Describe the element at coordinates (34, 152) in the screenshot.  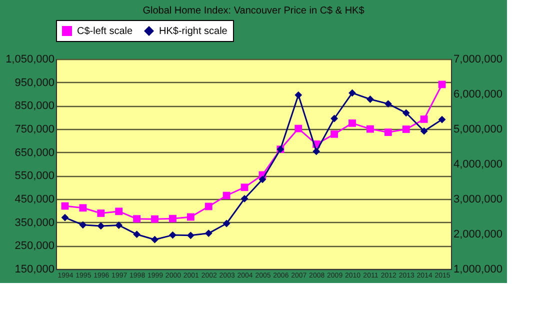
I see `y-tick-label: 650,000` at that location.